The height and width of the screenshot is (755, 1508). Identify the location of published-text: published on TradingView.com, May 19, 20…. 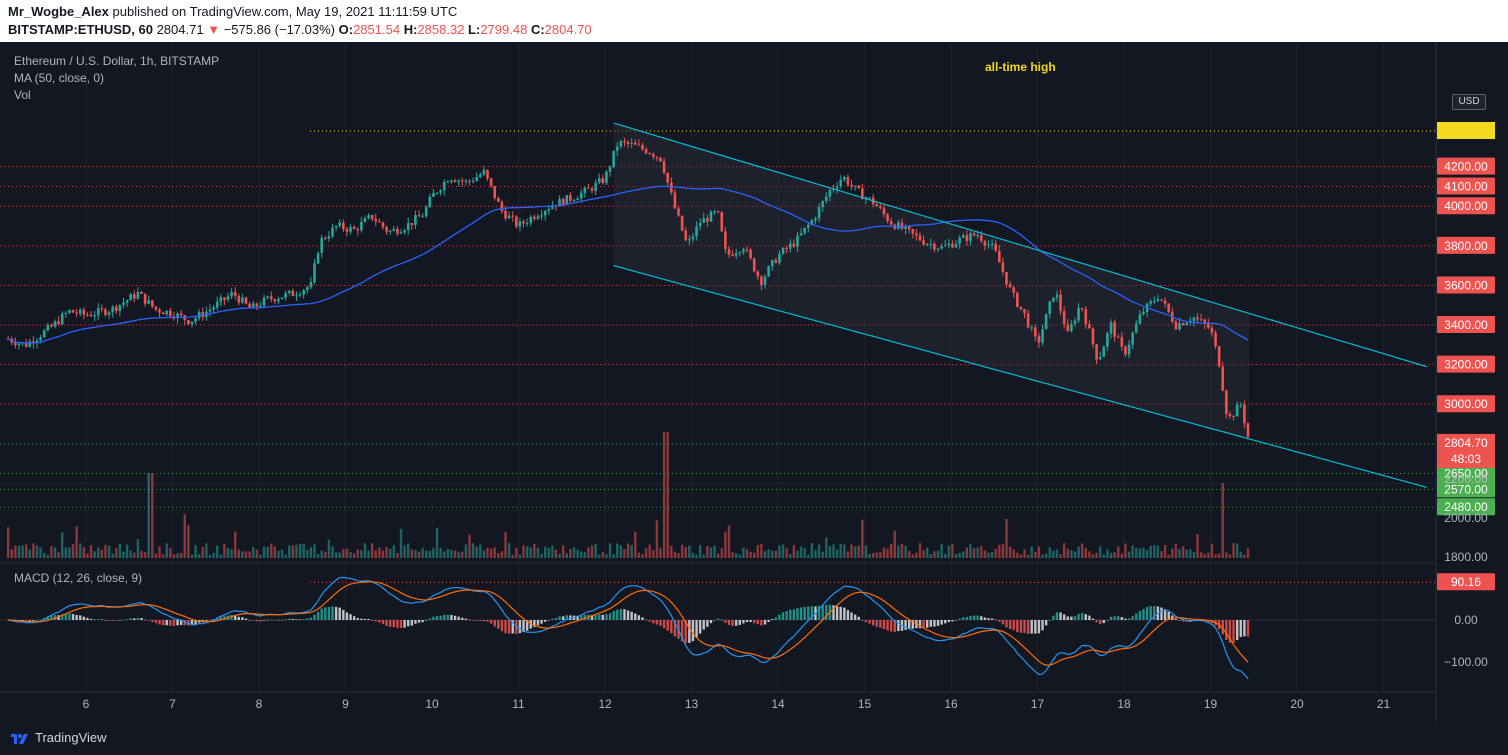
(285, 11).